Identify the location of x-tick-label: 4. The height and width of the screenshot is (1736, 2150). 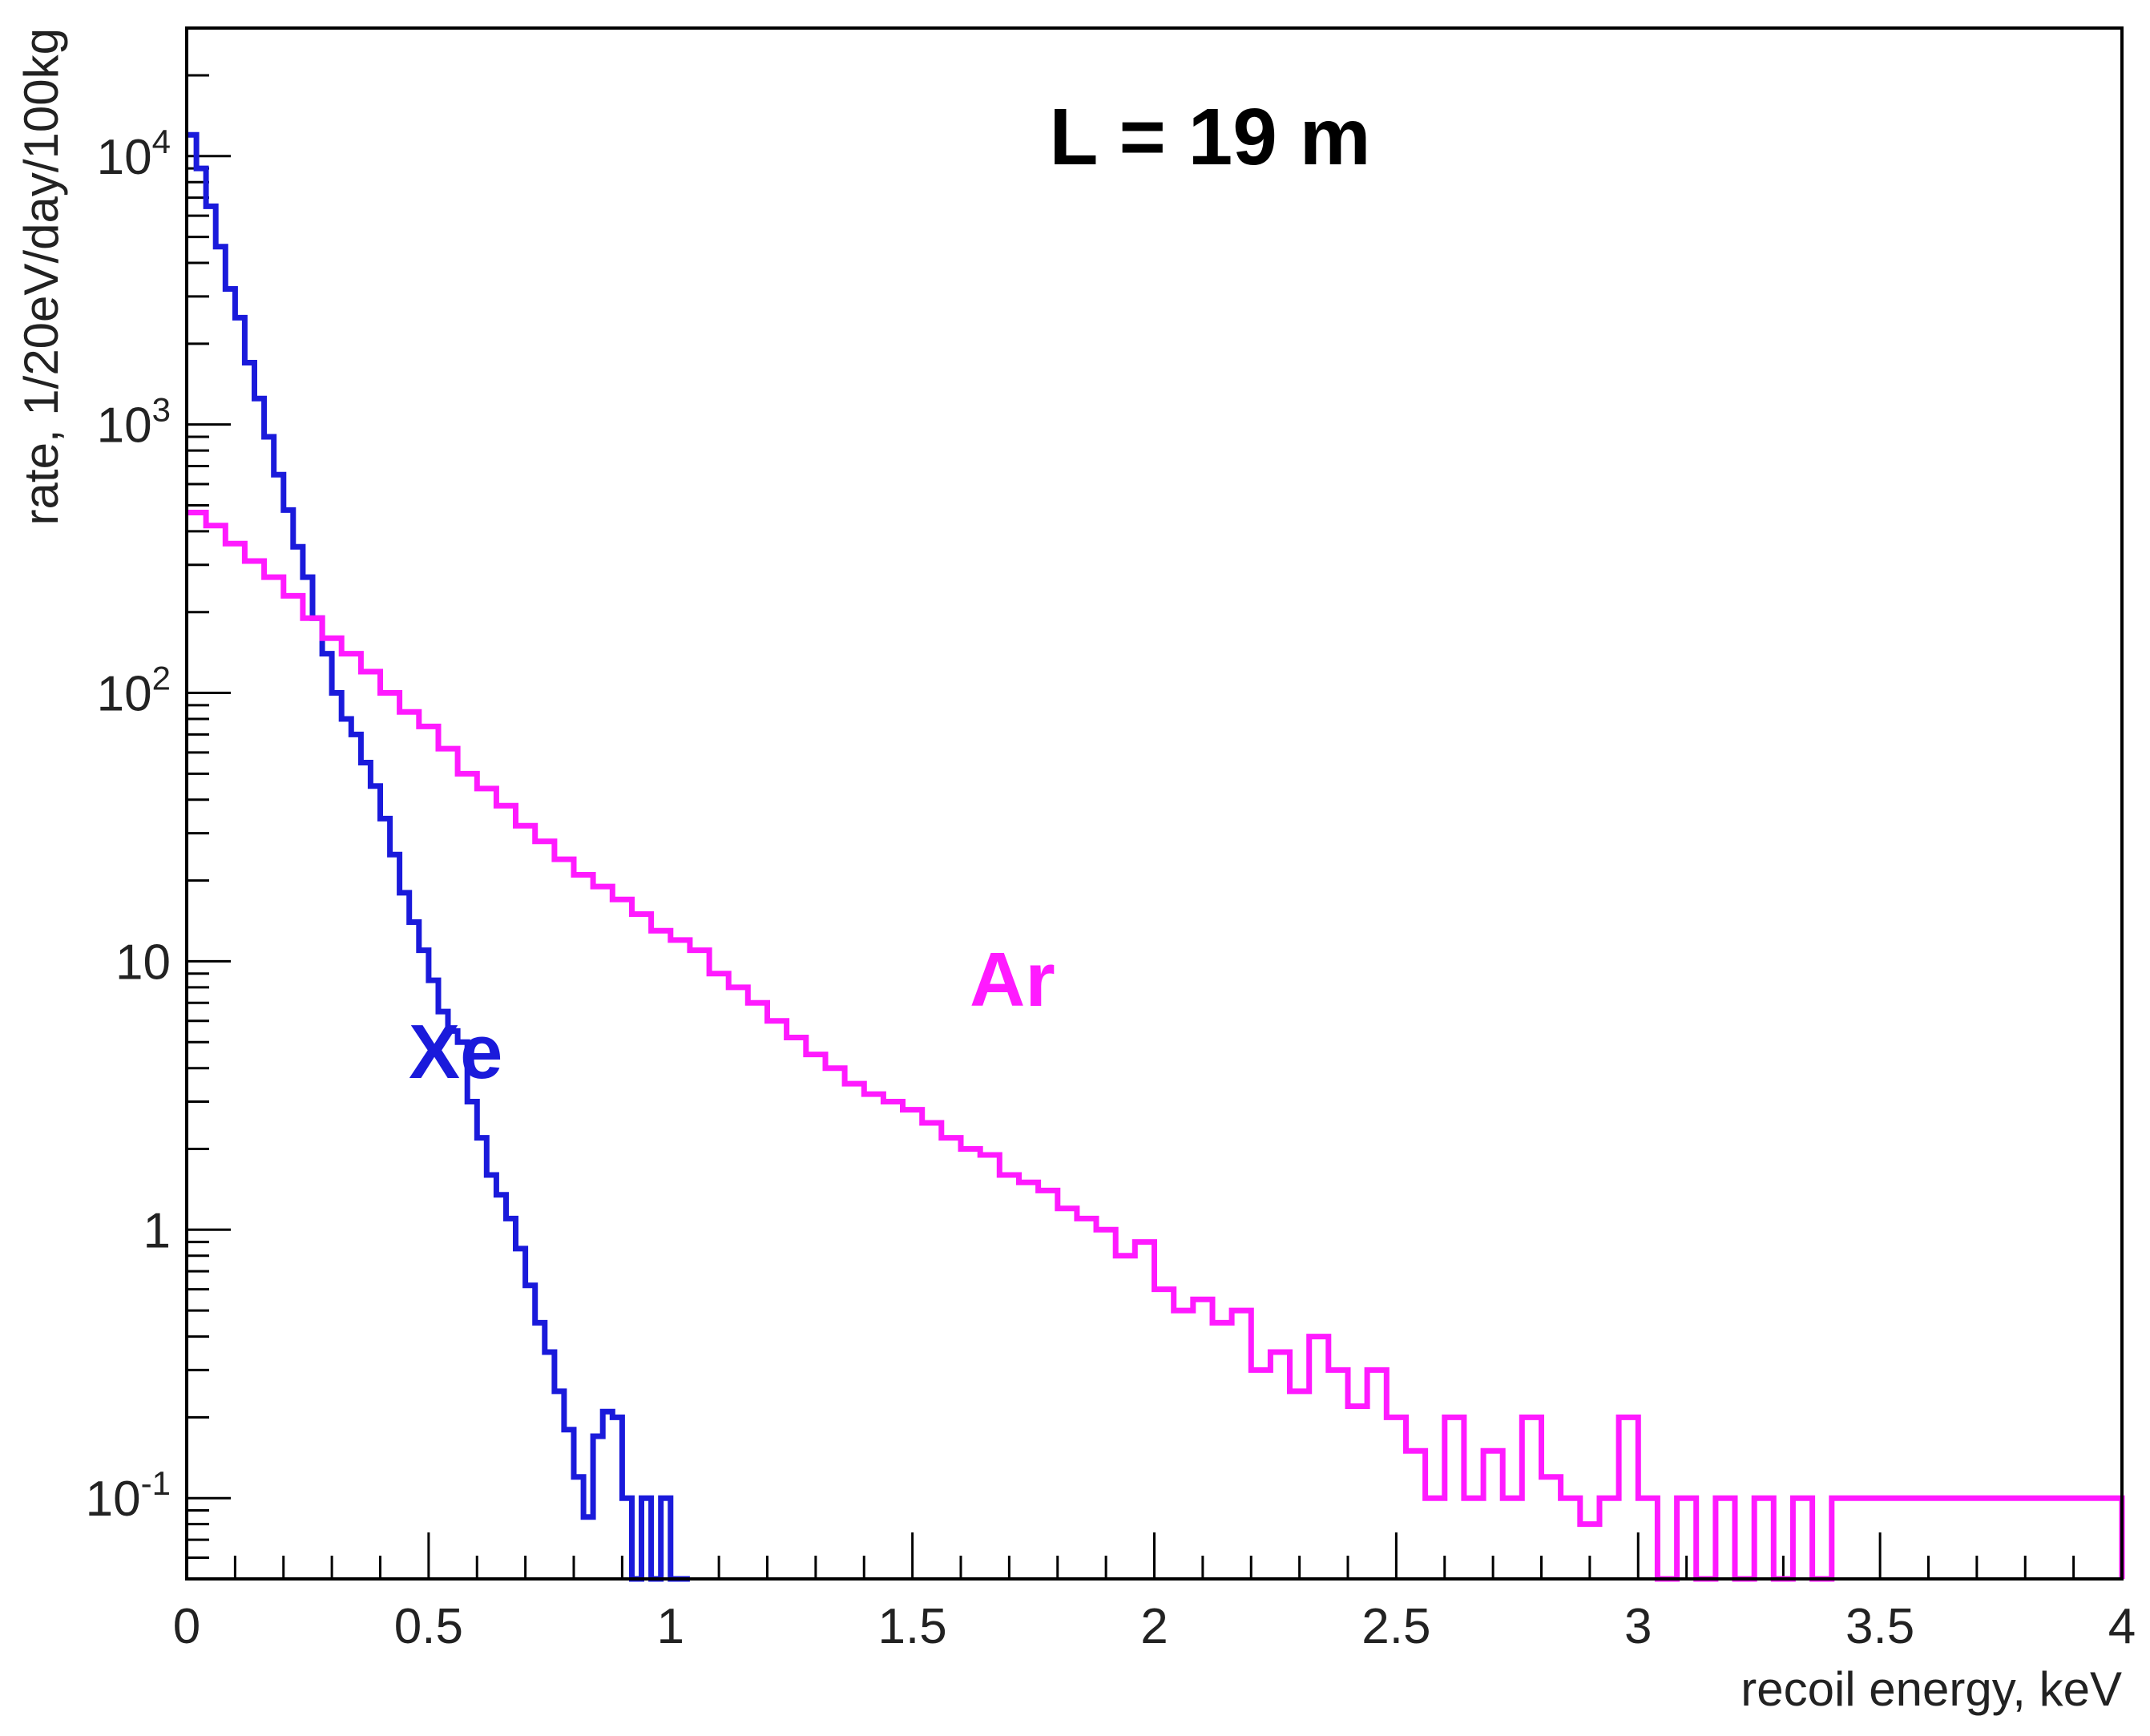
(2122, 1627).